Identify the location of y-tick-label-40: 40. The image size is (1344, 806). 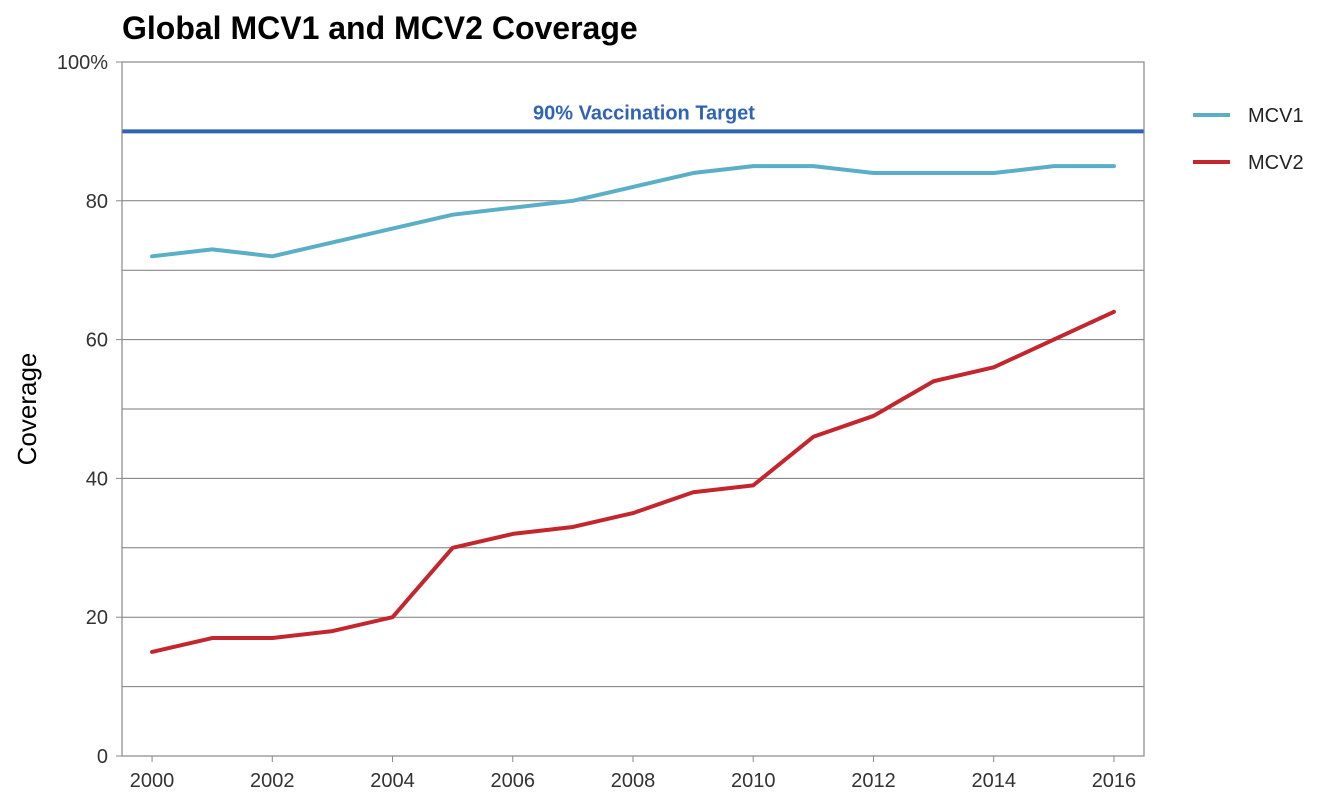
(97, 479).